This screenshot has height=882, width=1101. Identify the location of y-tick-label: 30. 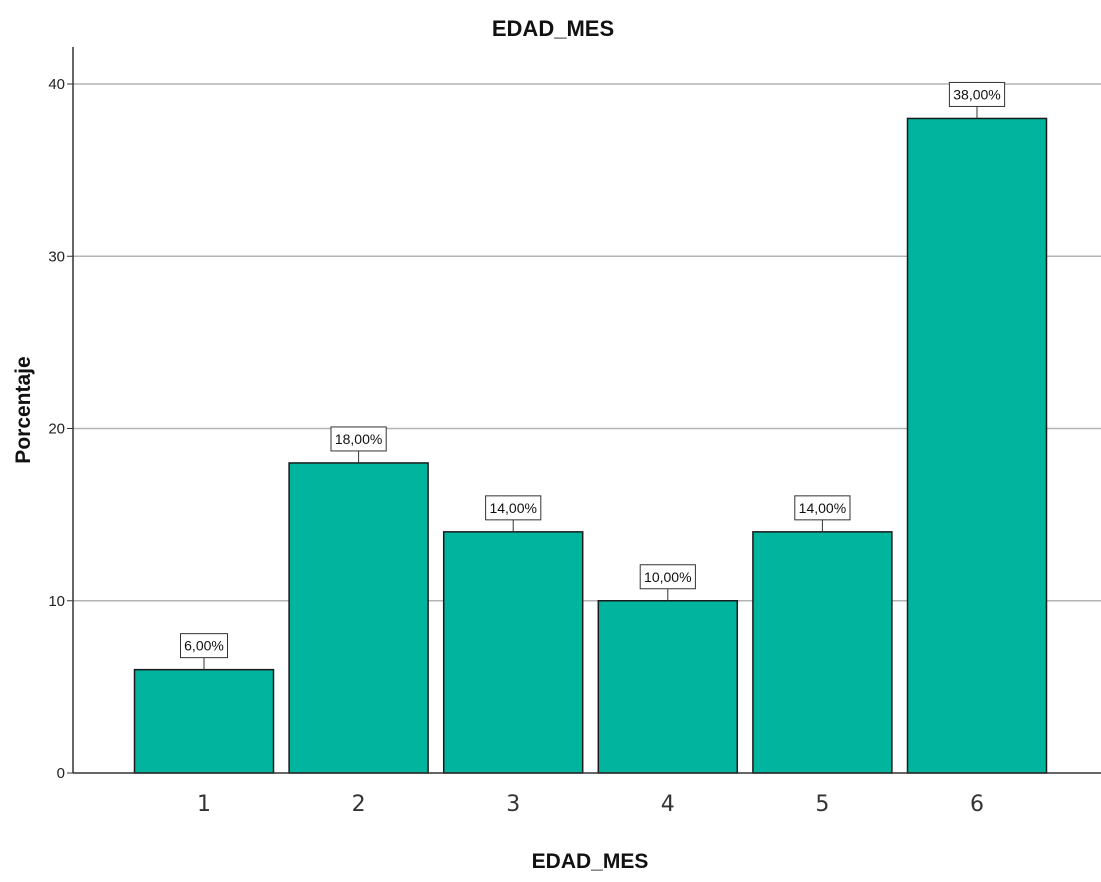
(56, 256).